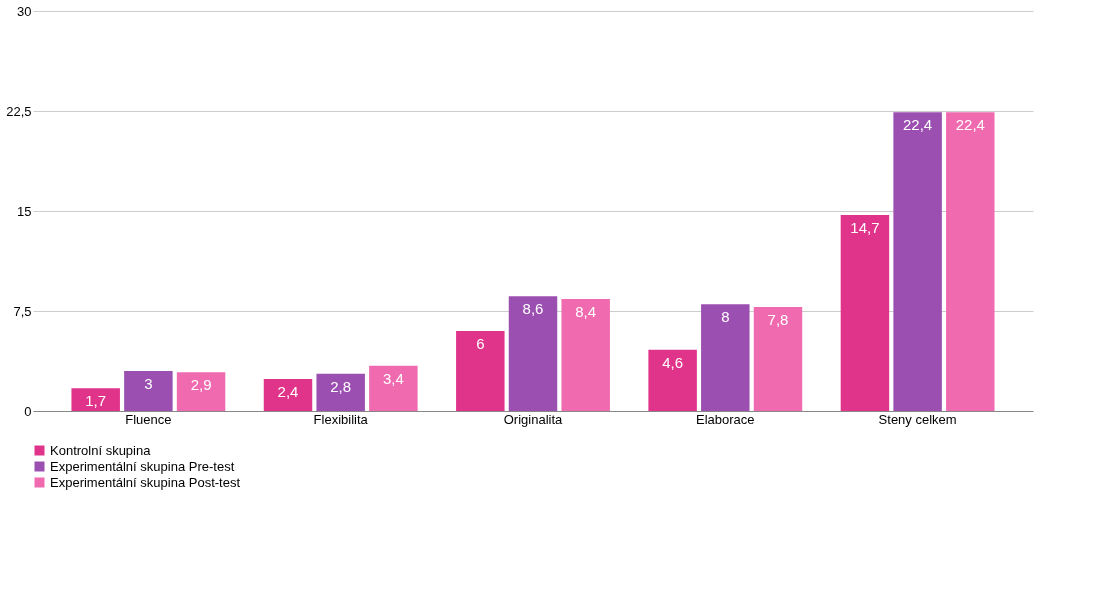 This screenshot has width=1098, height=593. What do you see at coordinates (142, 466) in the screenshot?
I see `legend-label: Experimentální skupina Pre-test` at bounding box center [142, 466].